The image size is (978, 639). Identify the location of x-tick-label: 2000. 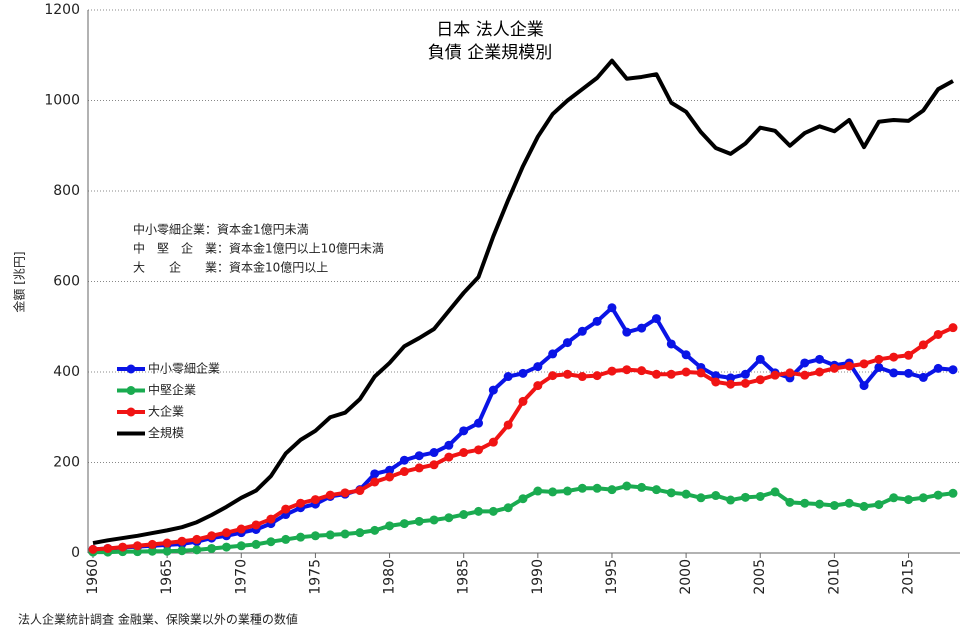
(686, 577).